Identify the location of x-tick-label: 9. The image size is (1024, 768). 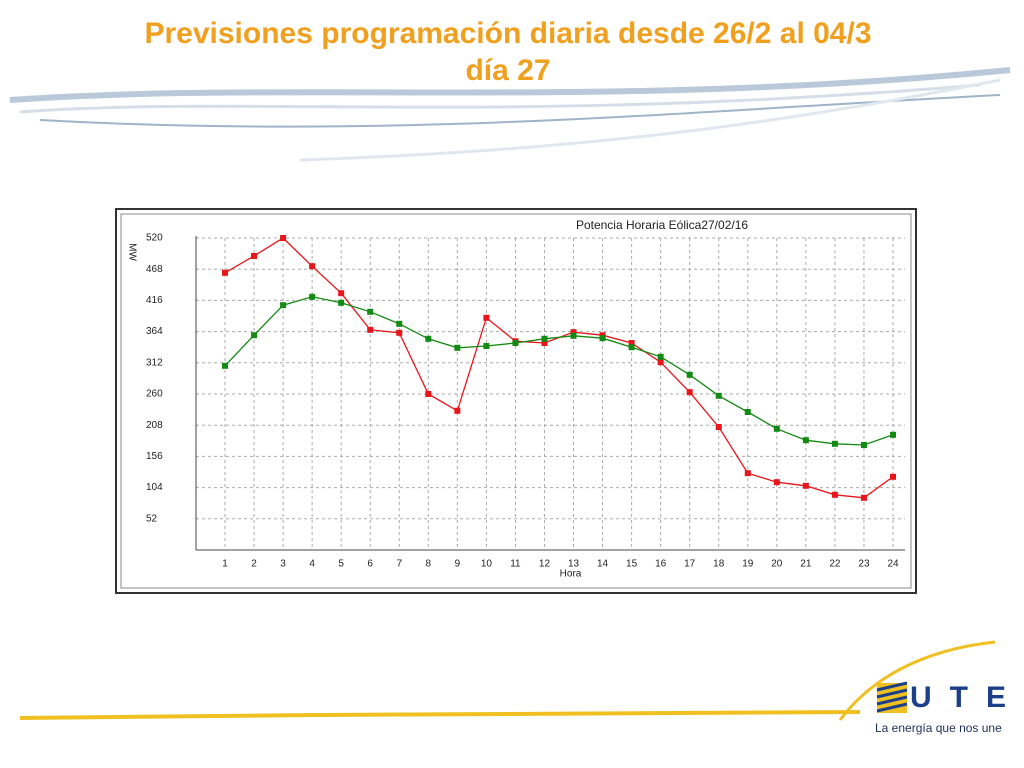
(458, 564).